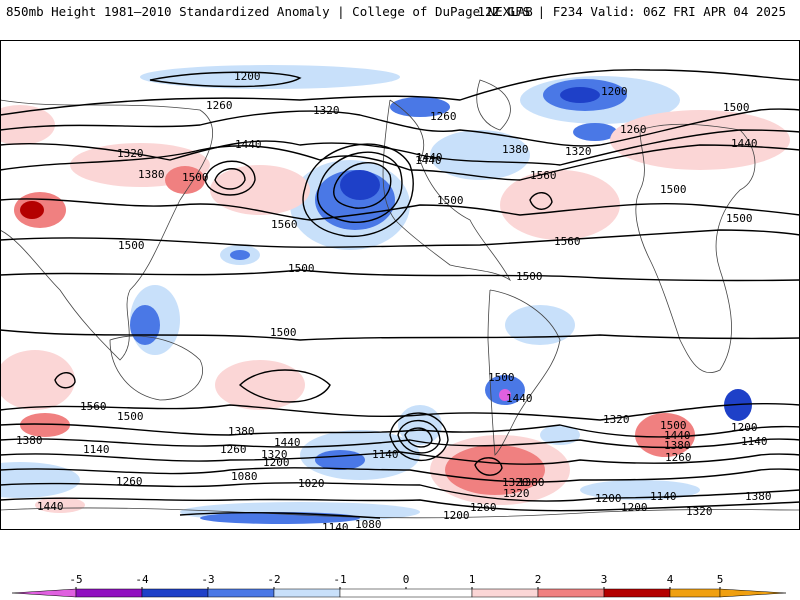  What do you see at coordinates (65, 380) in the screenshot?
I see `contour-indian-high` at bounding box center [65, 380].